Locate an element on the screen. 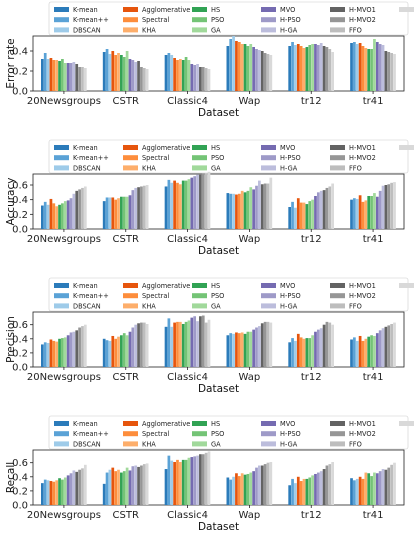 The image size is (414, 550). legend-label: Spectral is located at coordinates (155, 296).